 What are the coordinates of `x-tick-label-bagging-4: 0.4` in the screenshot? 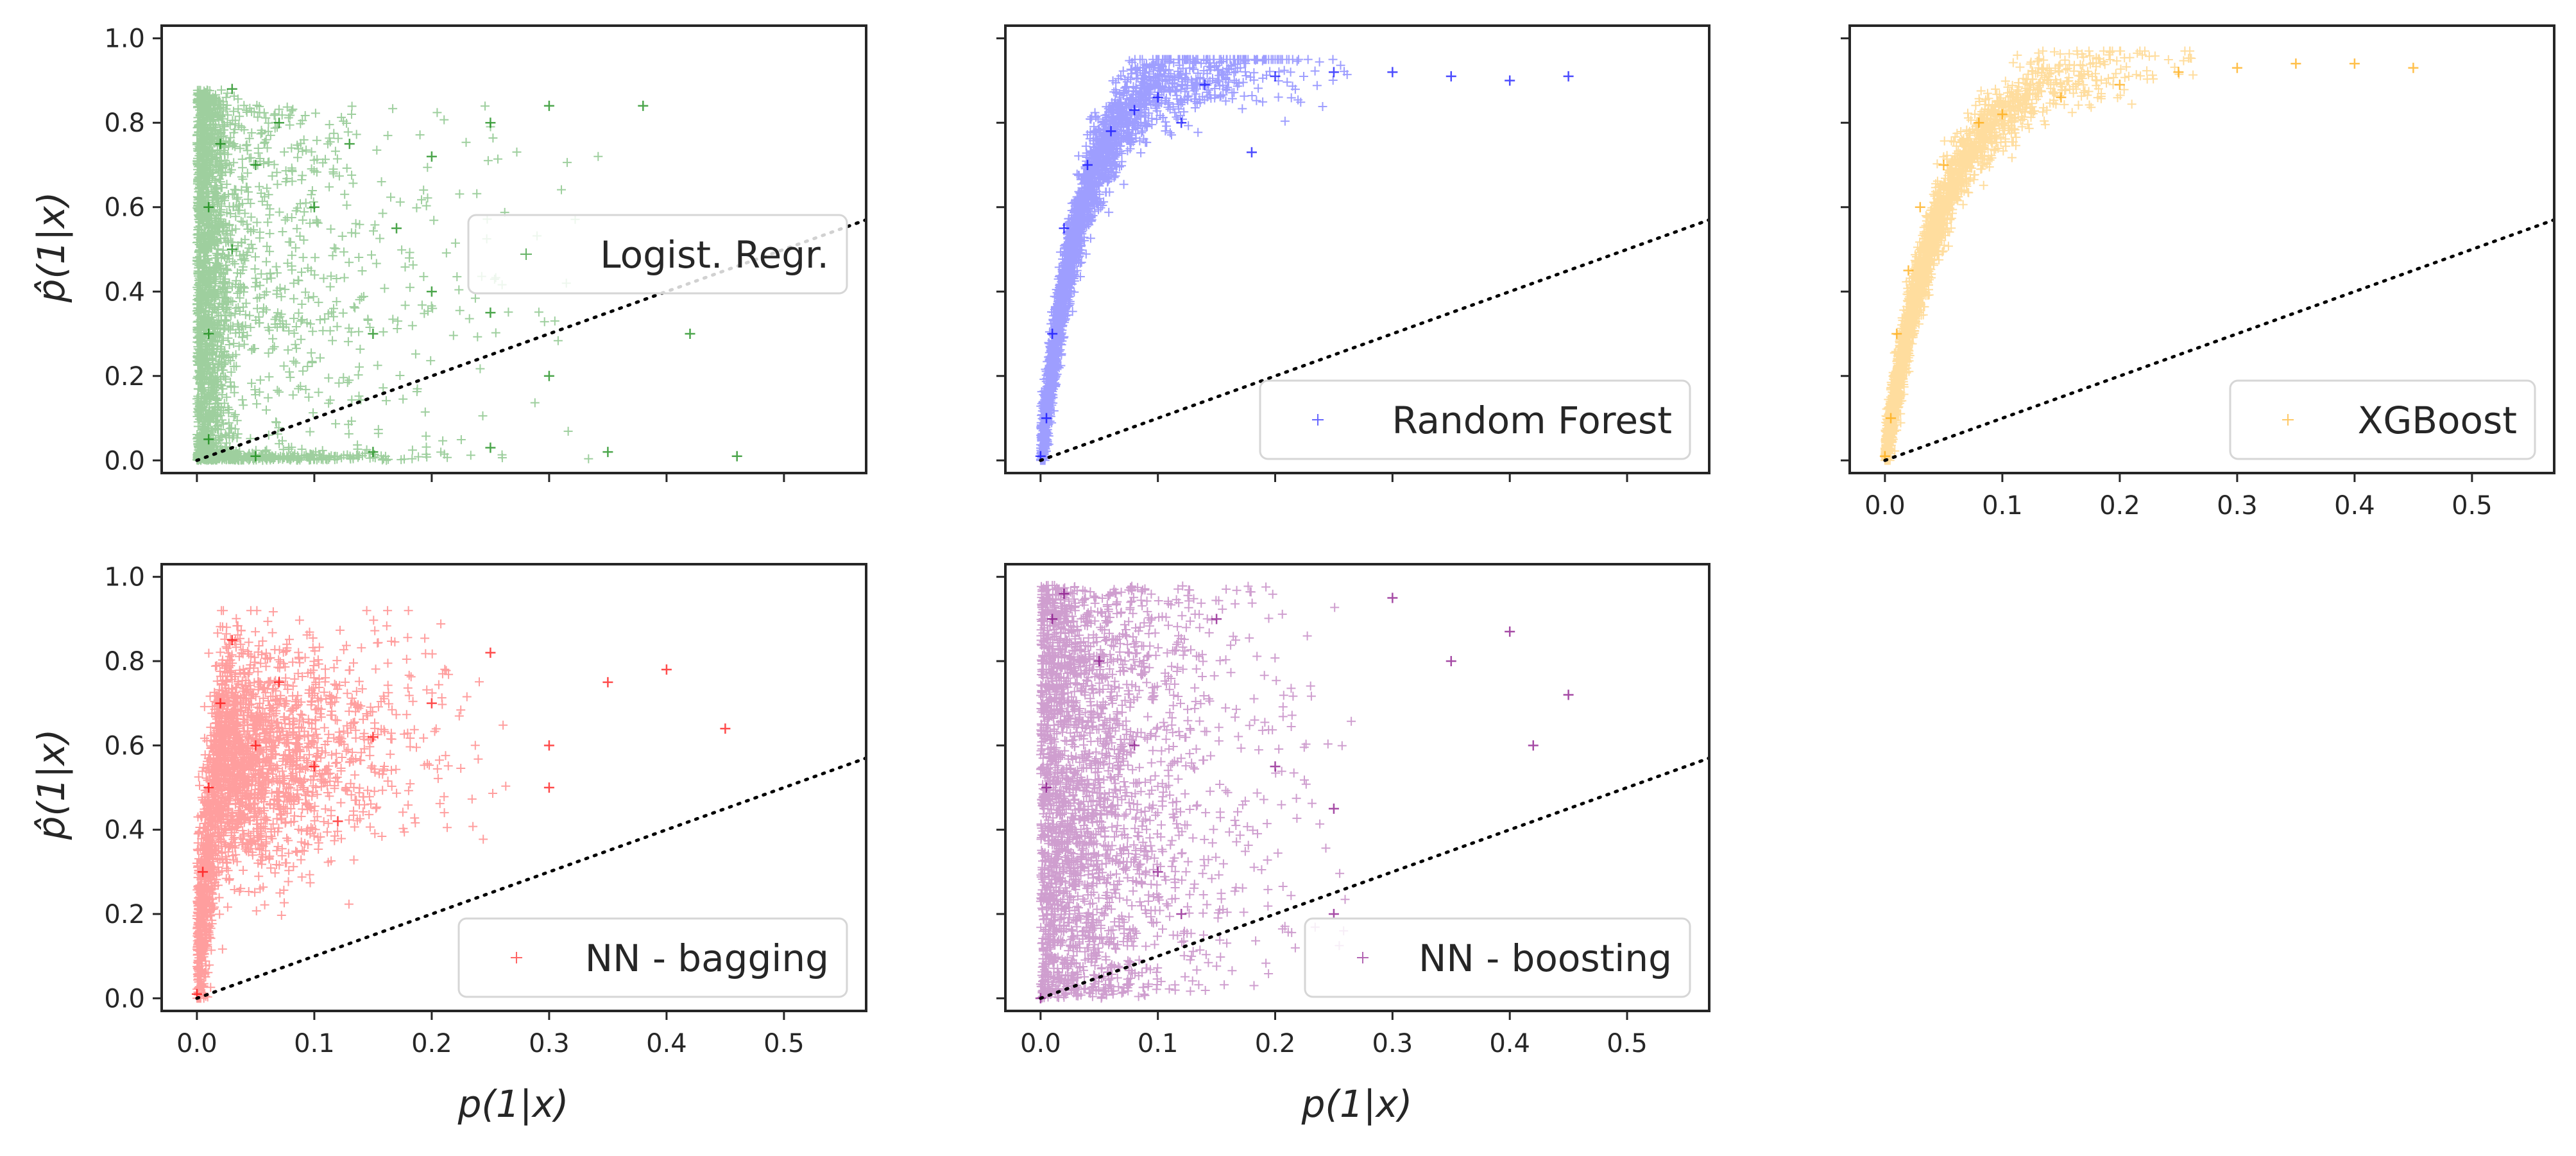 It's located at (666, 1043).